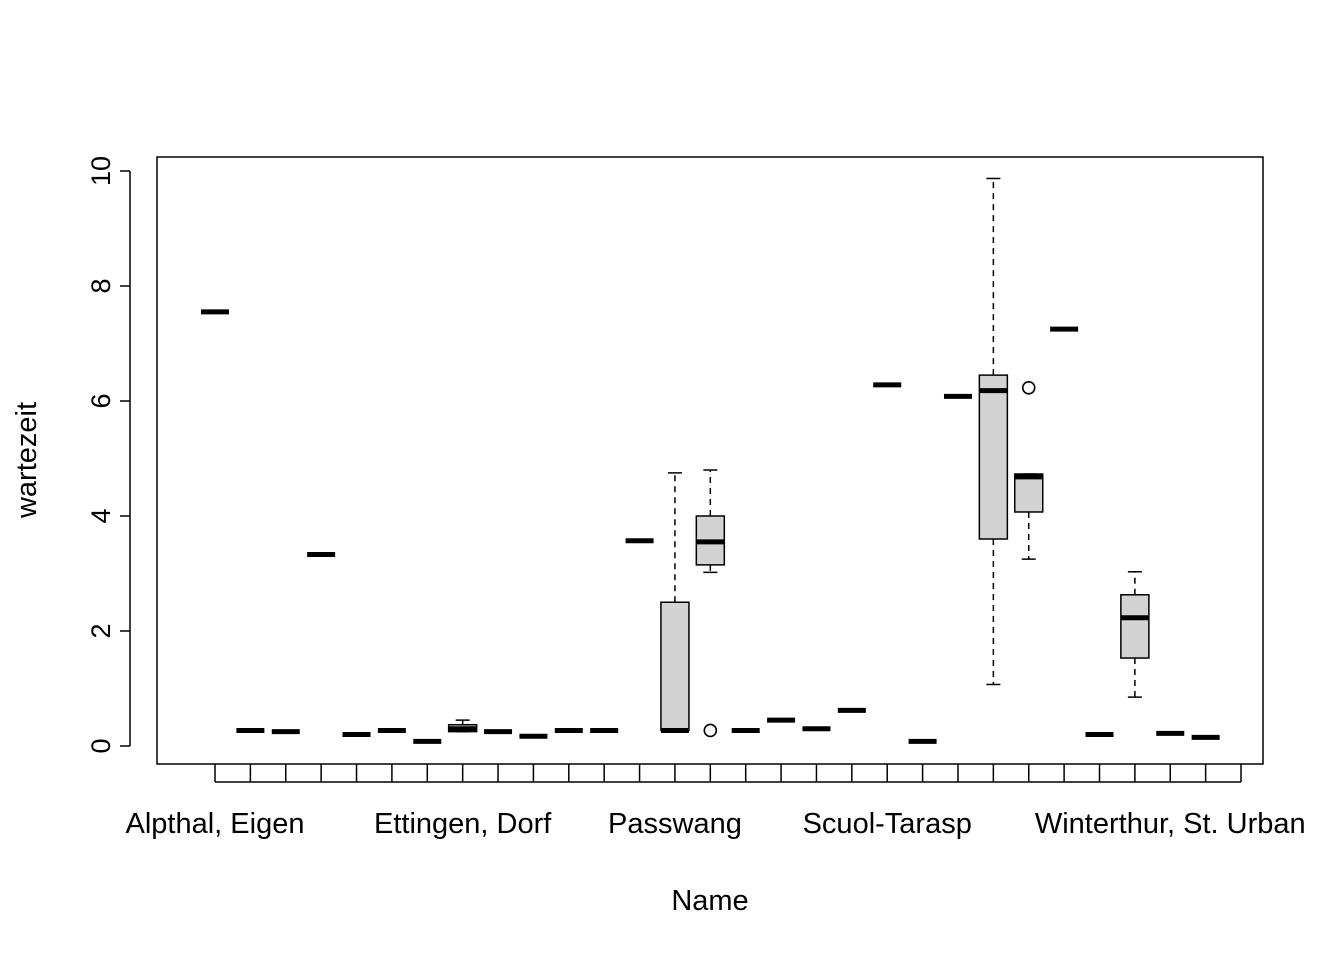 This screenshot has width=1344, height=960. Describe the element at coordinates (675, 824) in the screenshot. I see `x-tick-label: Passwang` at that location.